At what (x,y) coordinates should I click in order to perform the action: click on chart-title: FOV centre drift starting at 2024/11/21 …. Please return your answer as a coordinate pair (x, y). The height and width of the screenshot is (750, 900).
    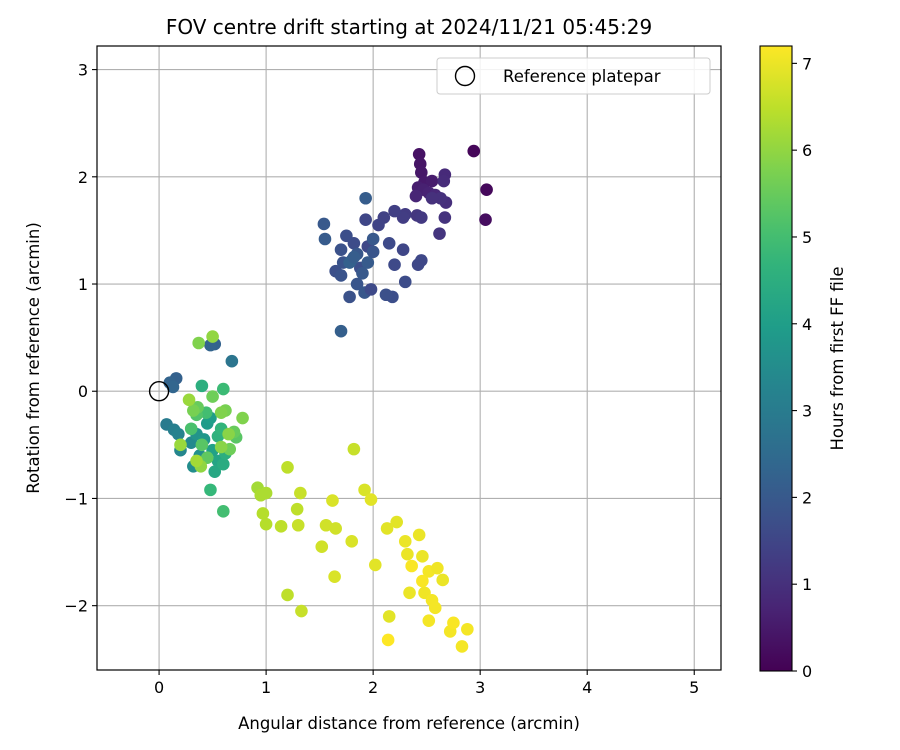
    Looking at the image, I should click on (409, 27).